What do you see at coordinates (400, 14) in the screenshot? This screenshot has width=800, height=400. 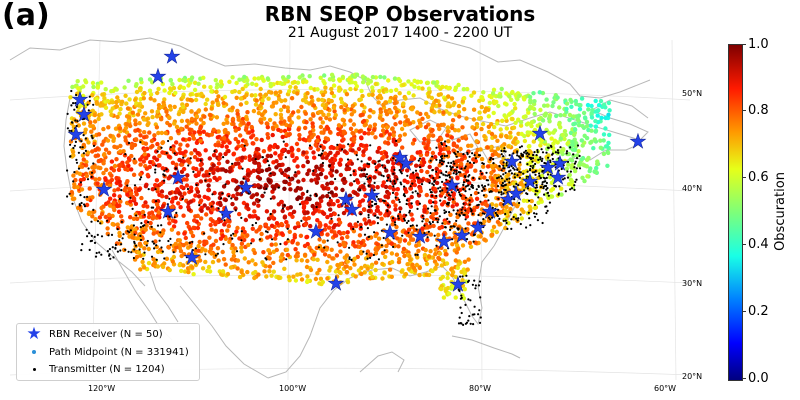 I see `map-title: RBN SEQP Observations` at bounding box center [400, 14].